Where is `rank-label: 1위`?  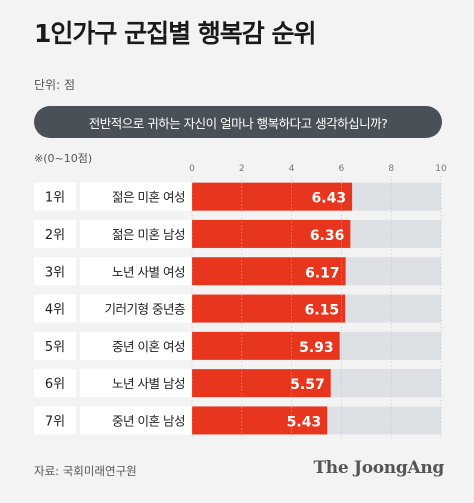
rank-label: 1위 is located at coordinates (55, 198).